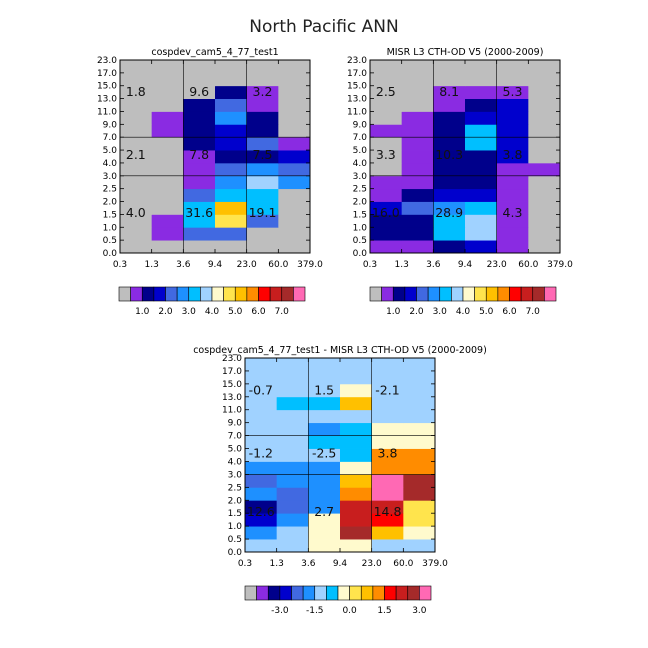  What do you see at coordinates (393, 312) in the screenshot?
I see `colorbar-label: 1.0` at bounding box center [393, 312].